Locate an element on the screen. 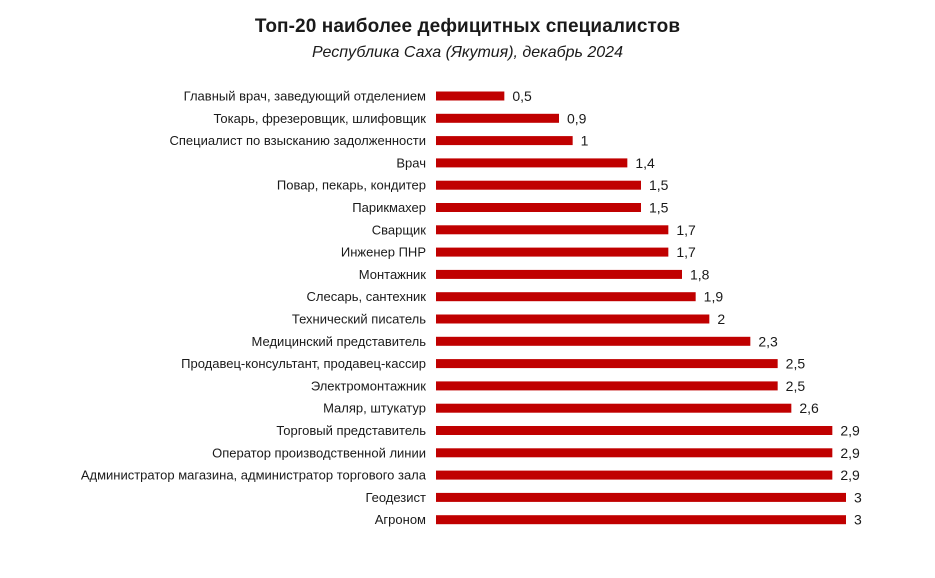 This screenshot has height=578, width=935. value-label: 1,8 is located at coordinates (700, 274).